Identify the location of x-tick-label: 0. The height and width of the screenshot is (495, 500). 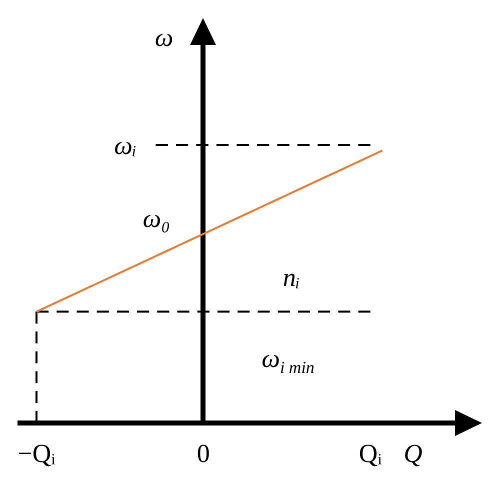
(203, 453).